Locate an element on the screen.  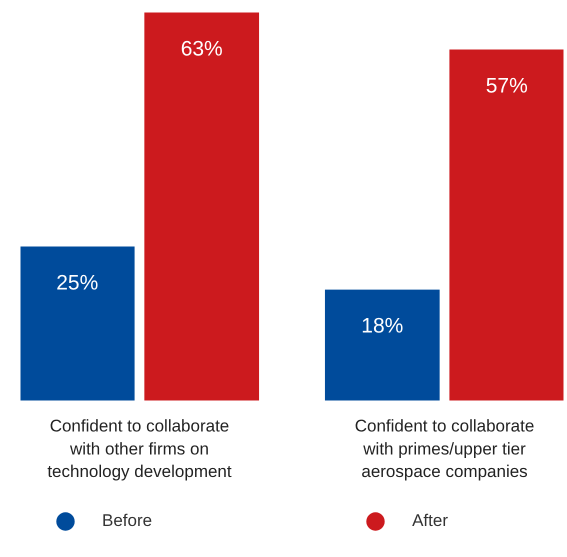
x-tick-label: Confident to collaborate with other firms on technology development is located at coordinates (139, 449).